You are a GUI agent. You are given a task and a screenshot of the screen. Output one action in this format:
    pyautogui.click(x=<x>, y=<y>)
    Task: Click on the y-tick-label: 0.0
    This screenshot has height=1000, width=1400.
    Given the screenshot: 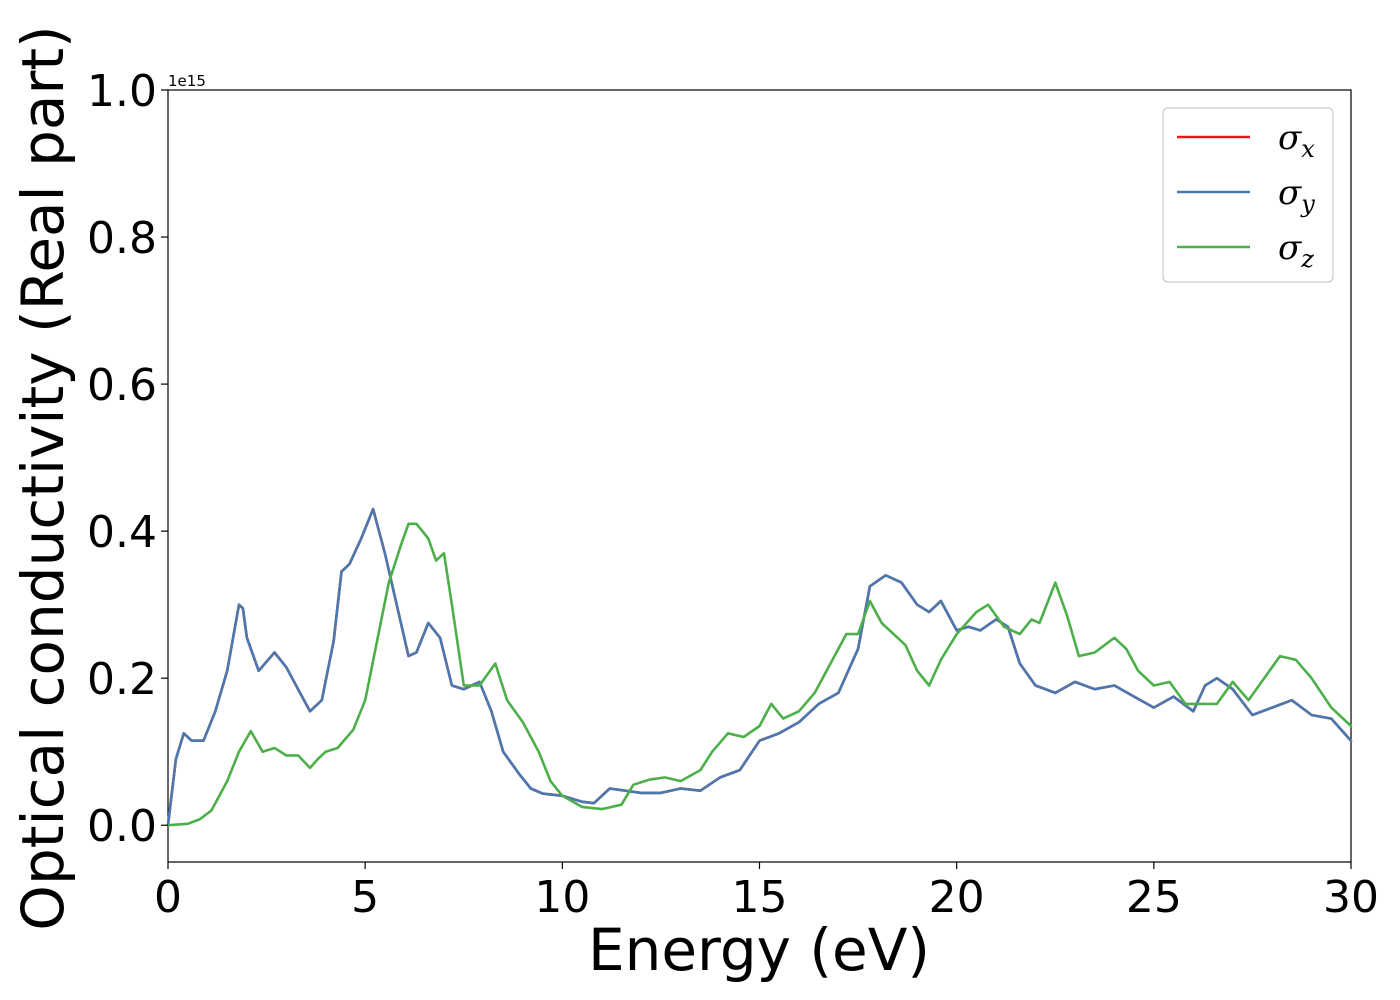 What is the action you would take?
    pyautogui.click(x=122, y=826)
    